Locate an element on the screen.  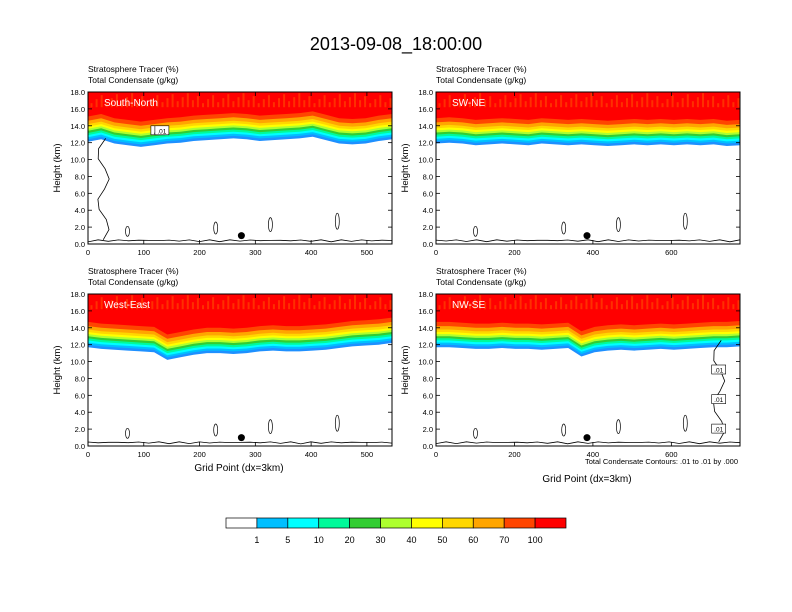
y-tick-label: 14.0 is located at coordinates (425, 328).